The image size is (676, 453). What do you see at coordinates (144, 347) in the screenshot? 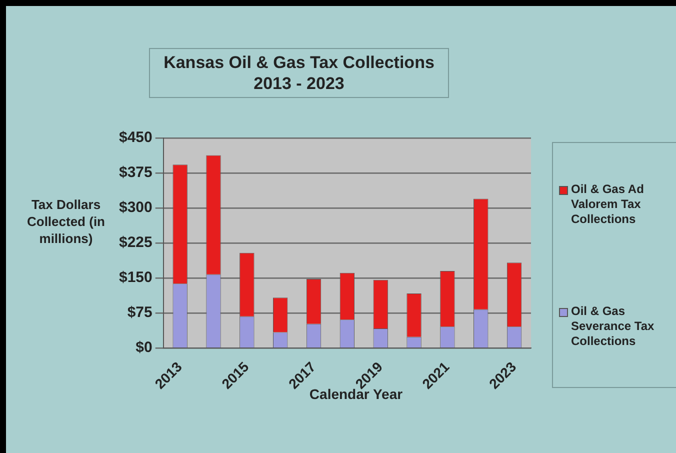
I see `y-tick-label: $0` at bounding box center [144, 347].